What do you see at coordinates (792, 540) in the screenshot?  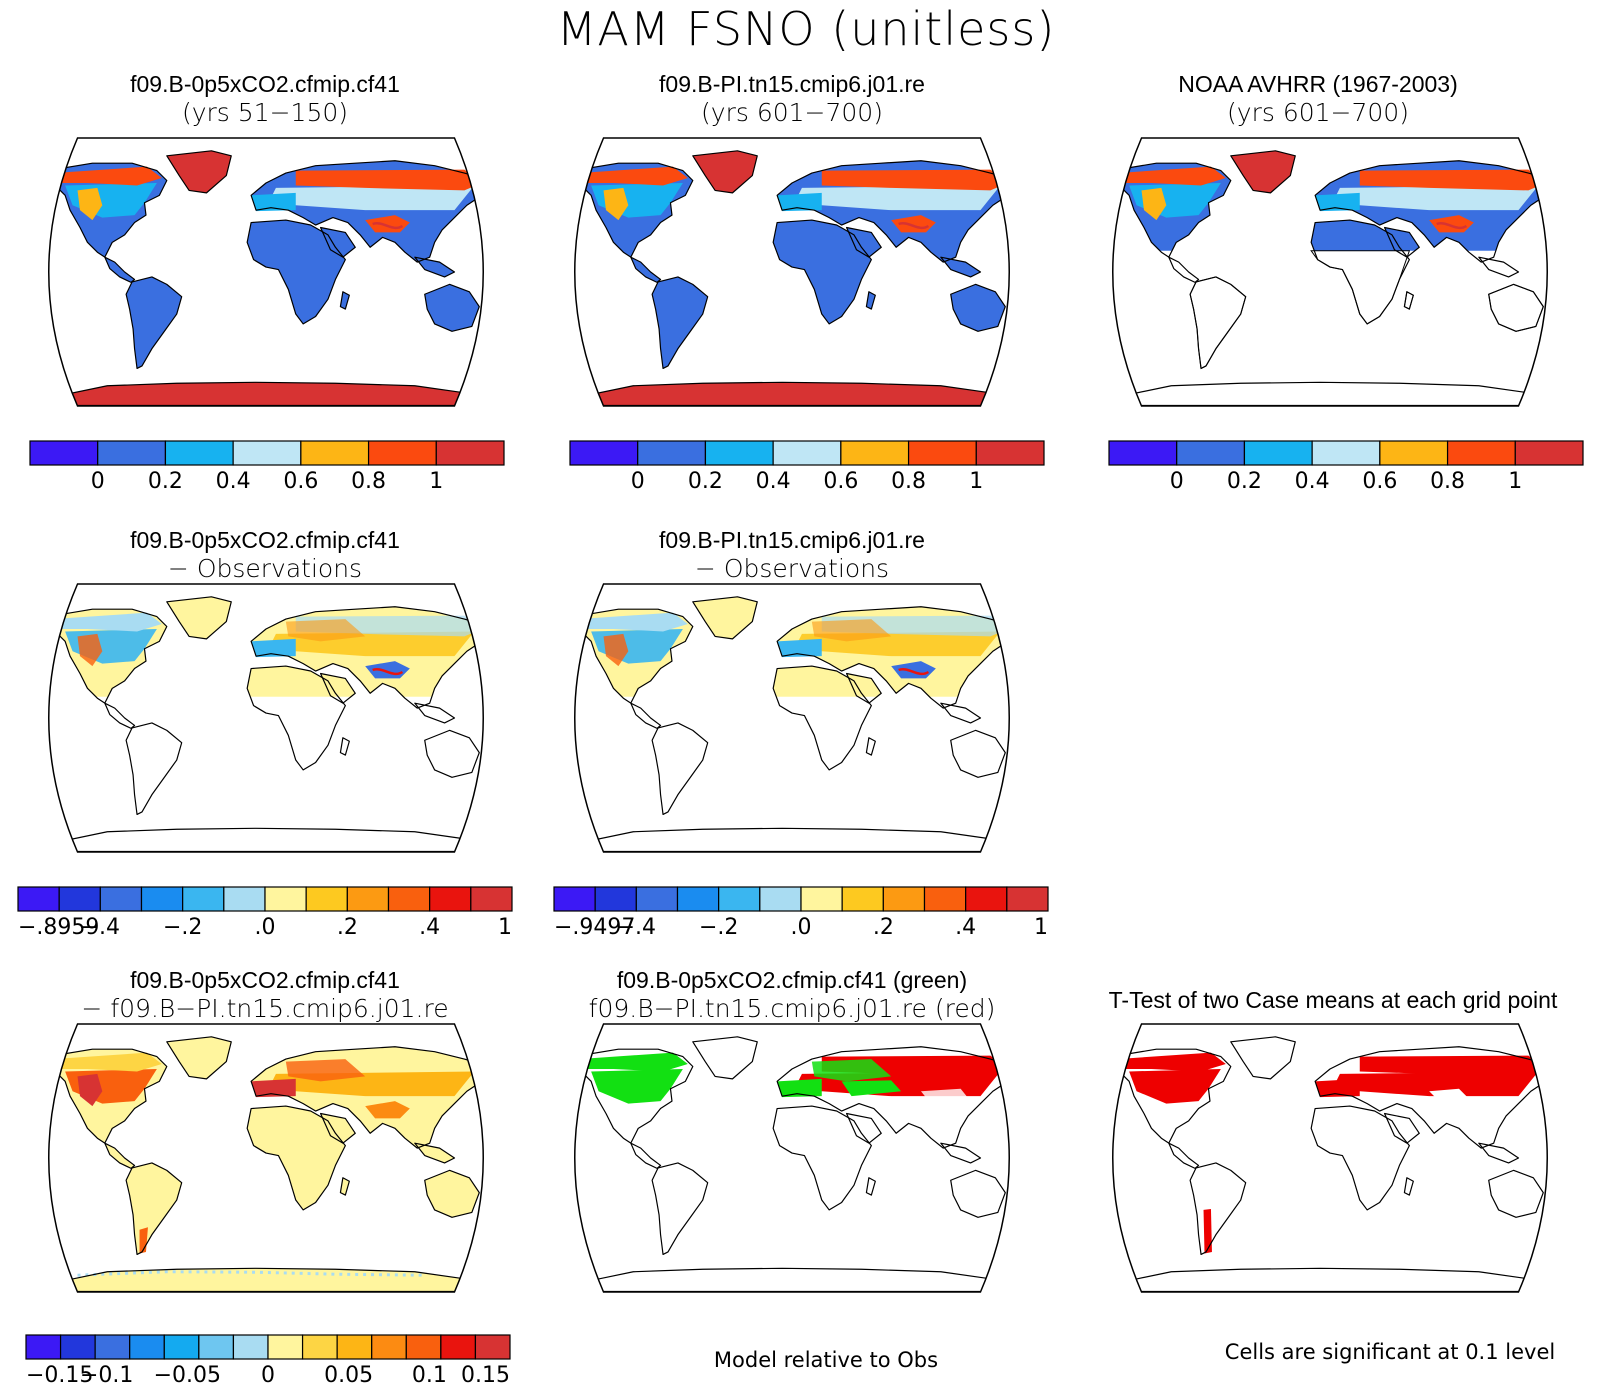 I see `panel-5-title-case: f09.B-PI.tn15.cmip6.j01.re` at bounding box center [792, 540].